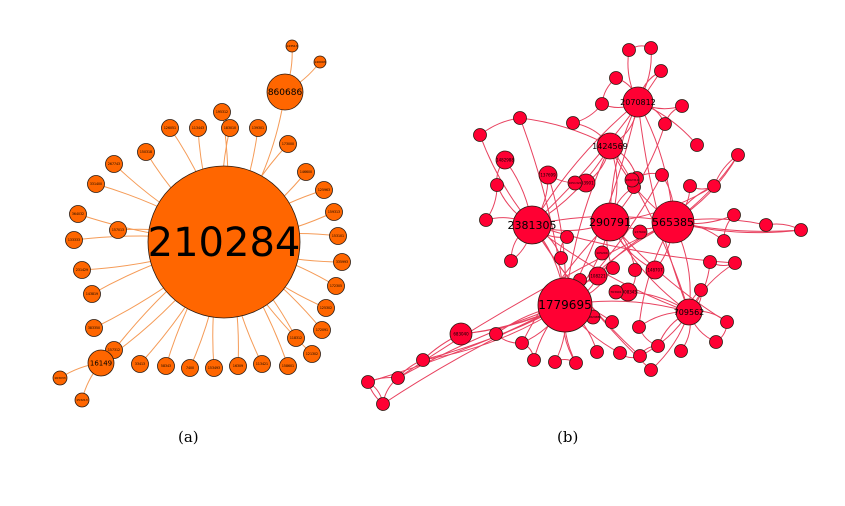  Describe the element at coordinates (170, 128) in the screenshot. I see `graph-a-leaf-node-label: 126051` at that location.